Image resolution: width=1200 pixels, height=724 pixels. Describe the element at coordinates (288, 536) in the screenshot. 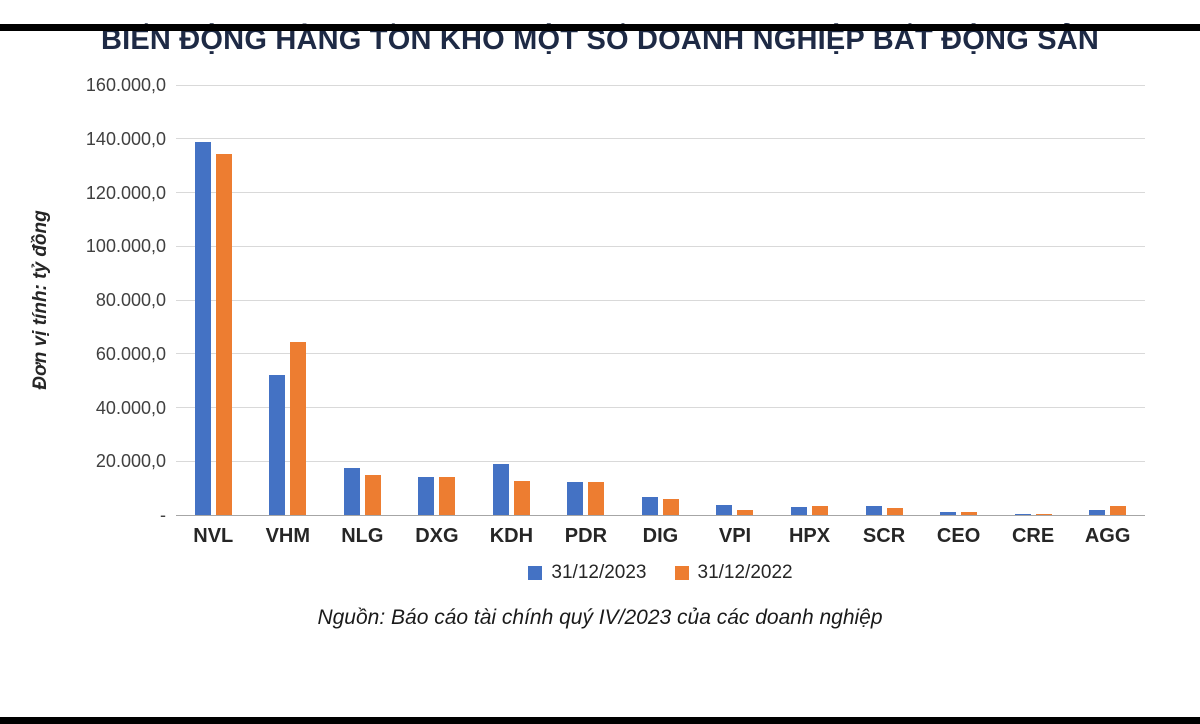

I see `x-tick-label: VHM` at that location.